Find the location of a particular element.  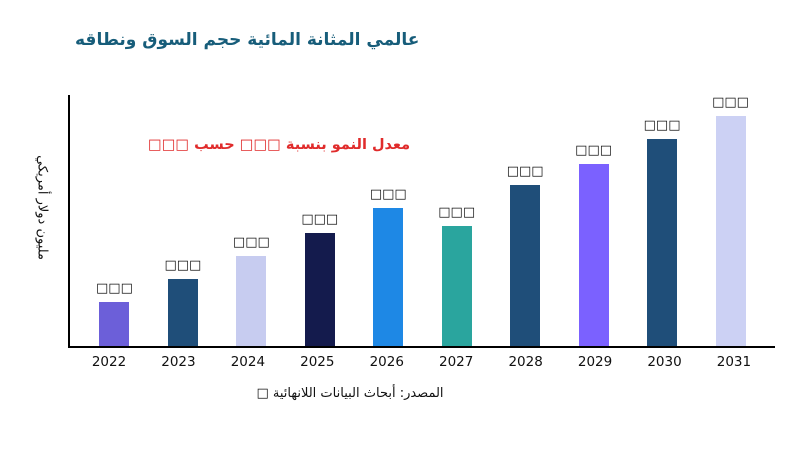

bar-group-2022: □□□ is located at coordinates (114, 313).